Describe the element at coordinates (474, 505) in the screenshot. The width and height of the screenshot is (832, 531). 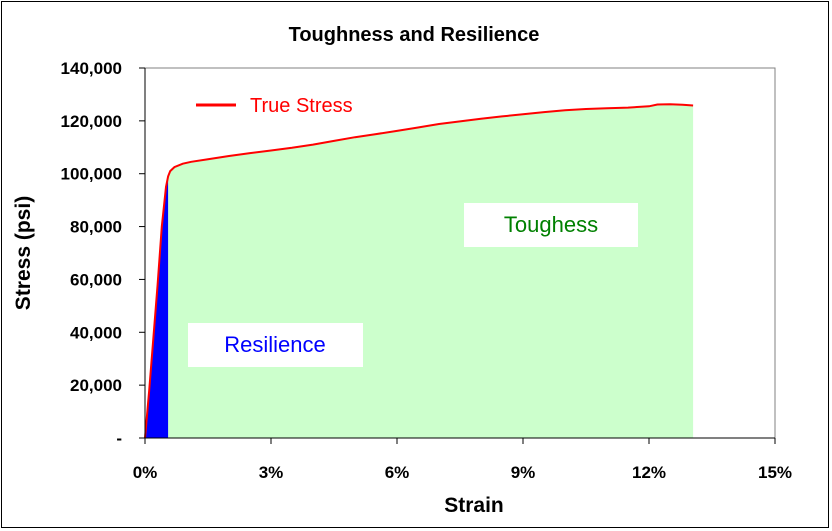
I see `x-axis-title: Strain` at that location.